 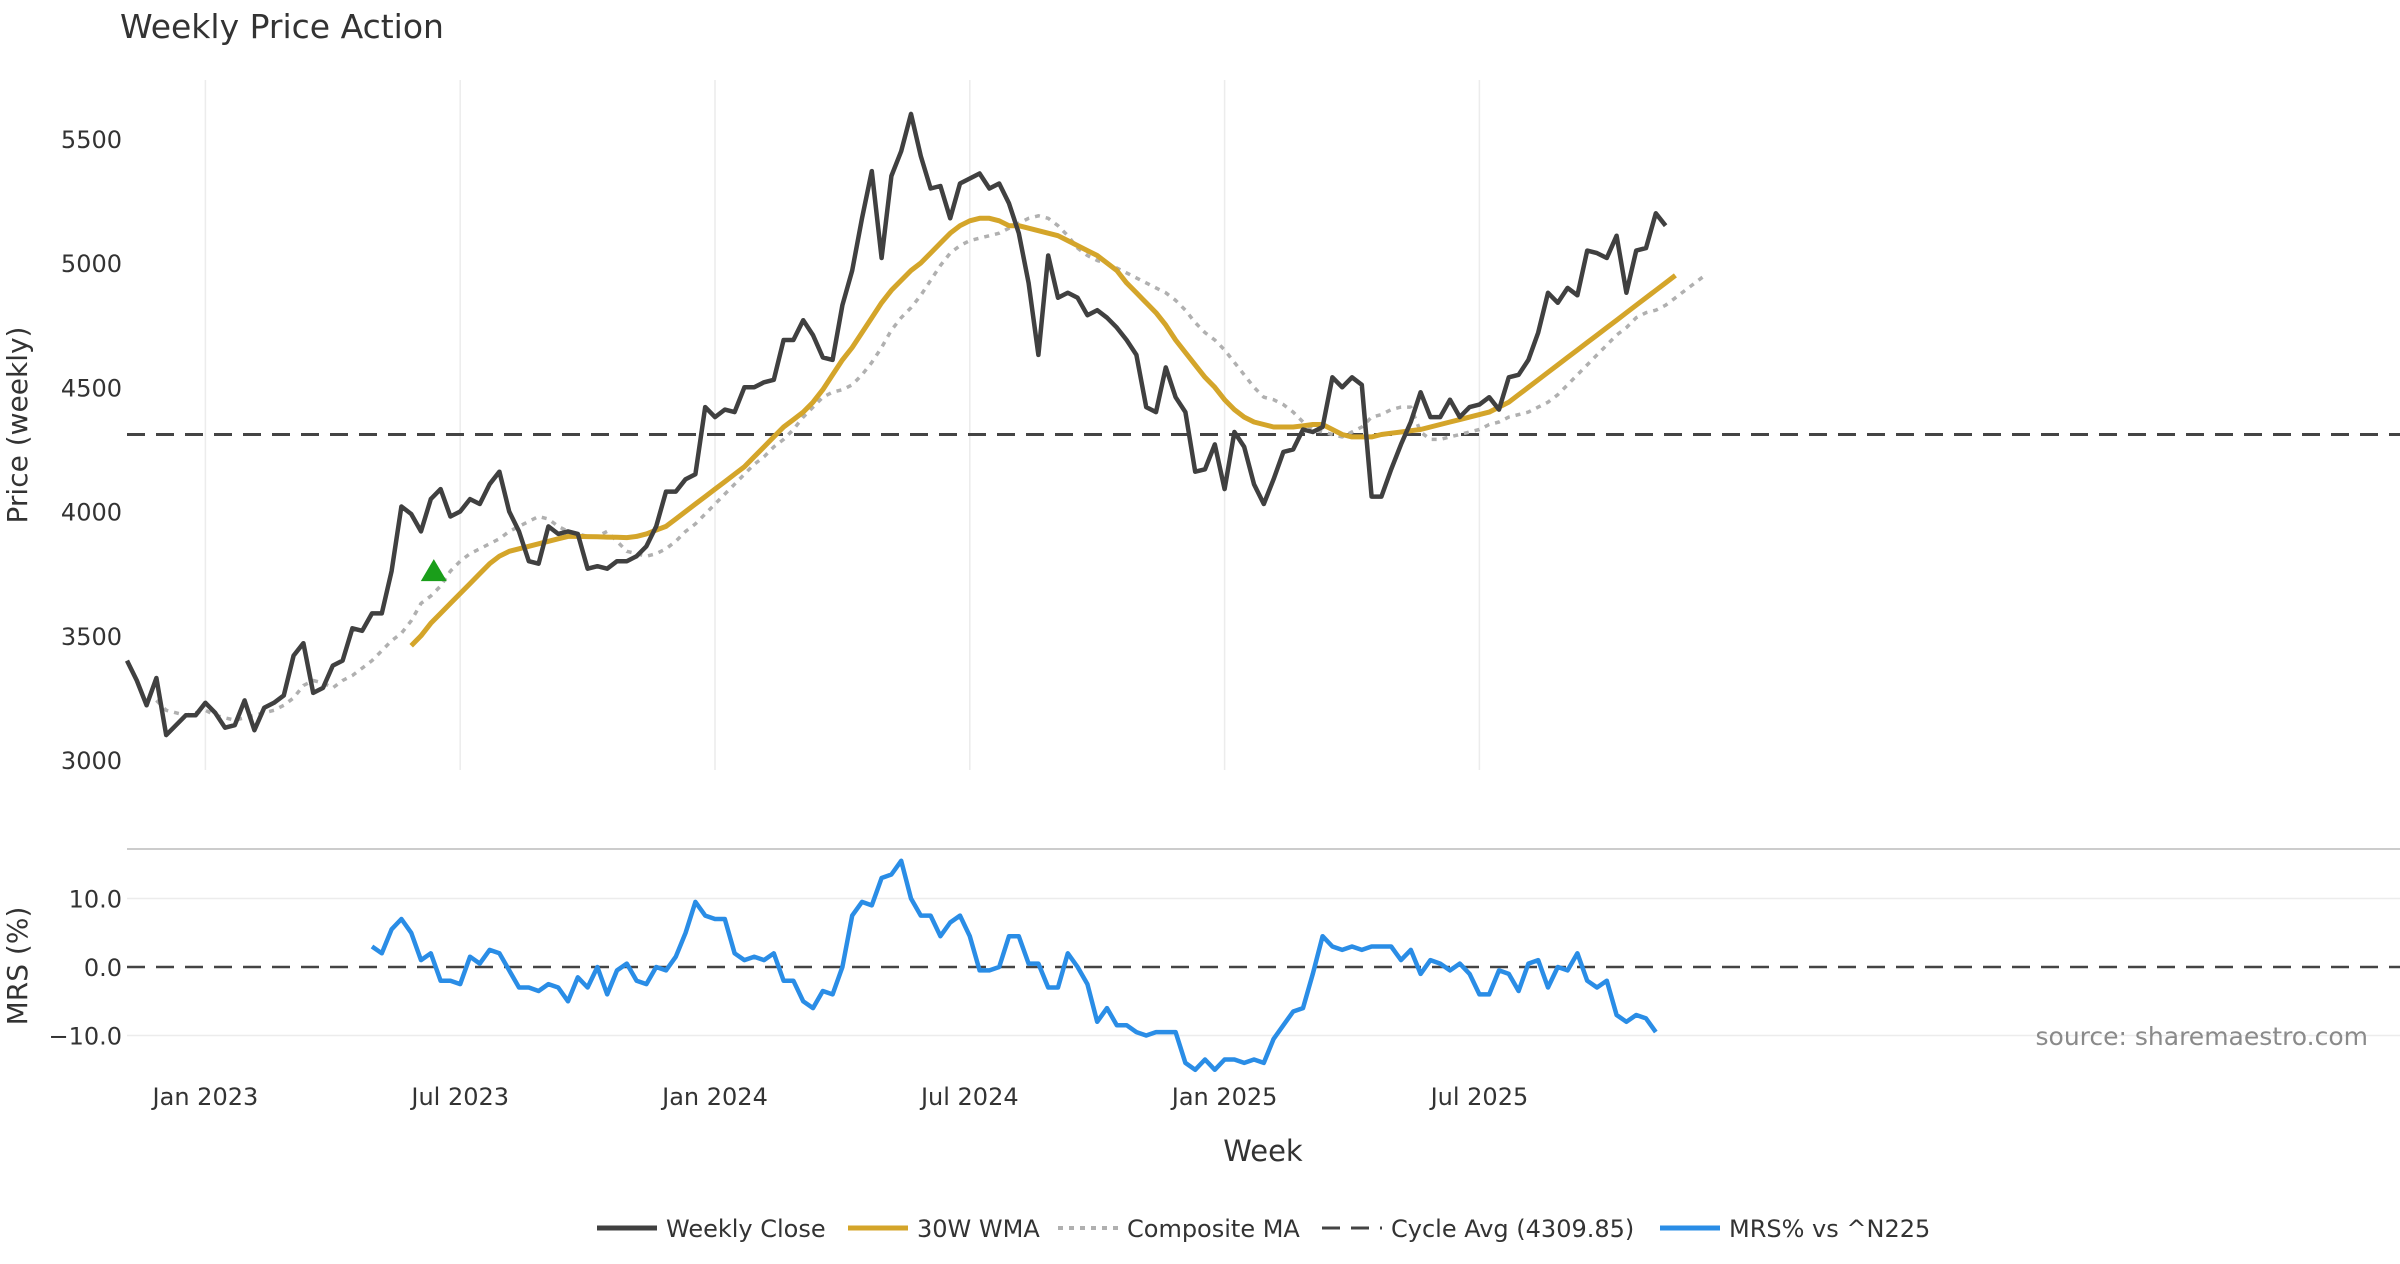 I want to click on legend-label-3: Cycle Avg (4309.85), so click(x=1512, y=1229).